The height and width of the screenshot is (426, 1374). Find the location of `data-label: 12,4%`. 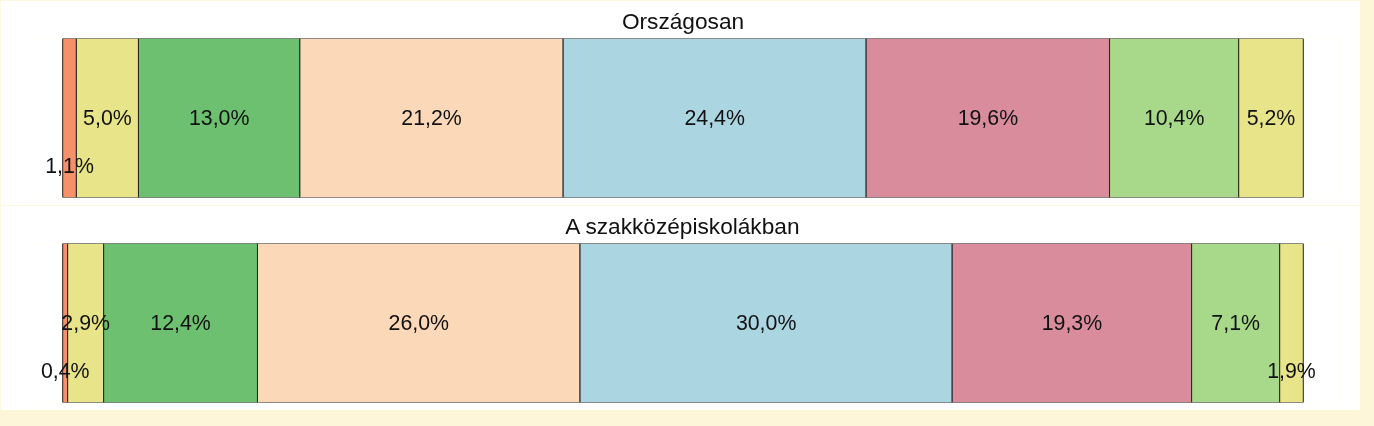

data-label: 12,4% is located at coordinates (180, 323).